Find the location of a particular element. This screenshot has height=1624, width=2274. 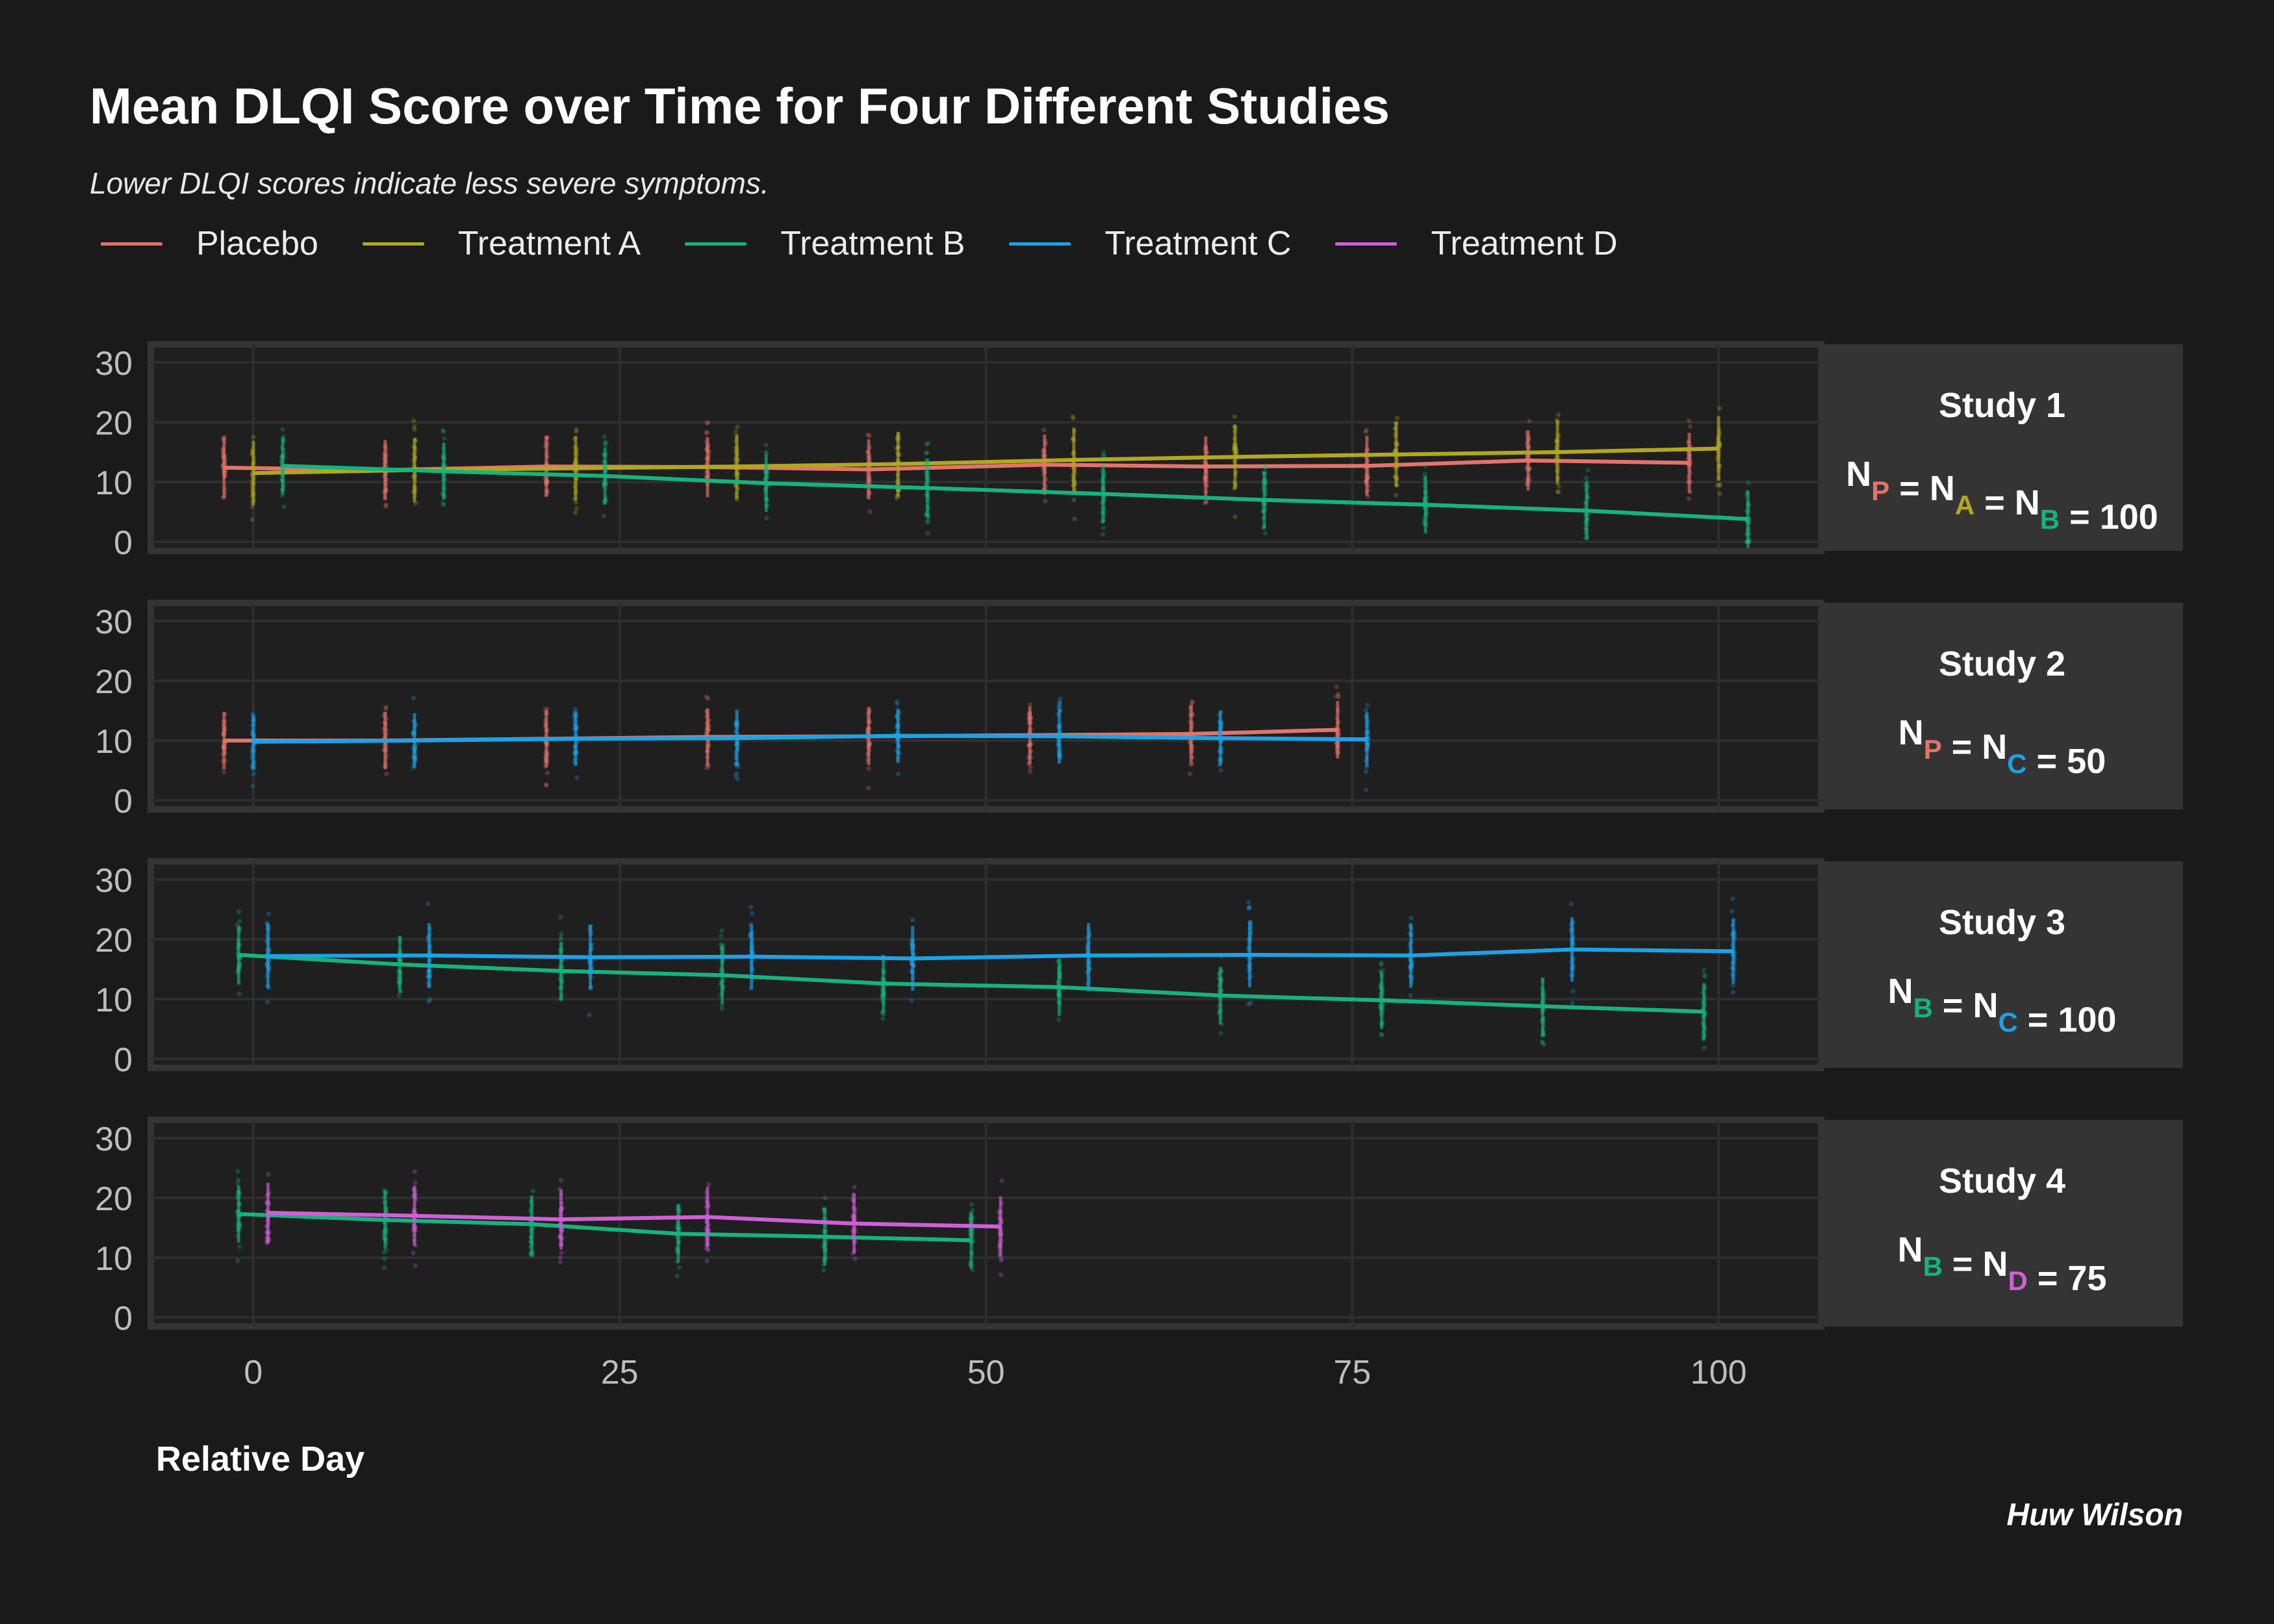

legend-label-placebo: Placebo is located at coordinates (257, 243).